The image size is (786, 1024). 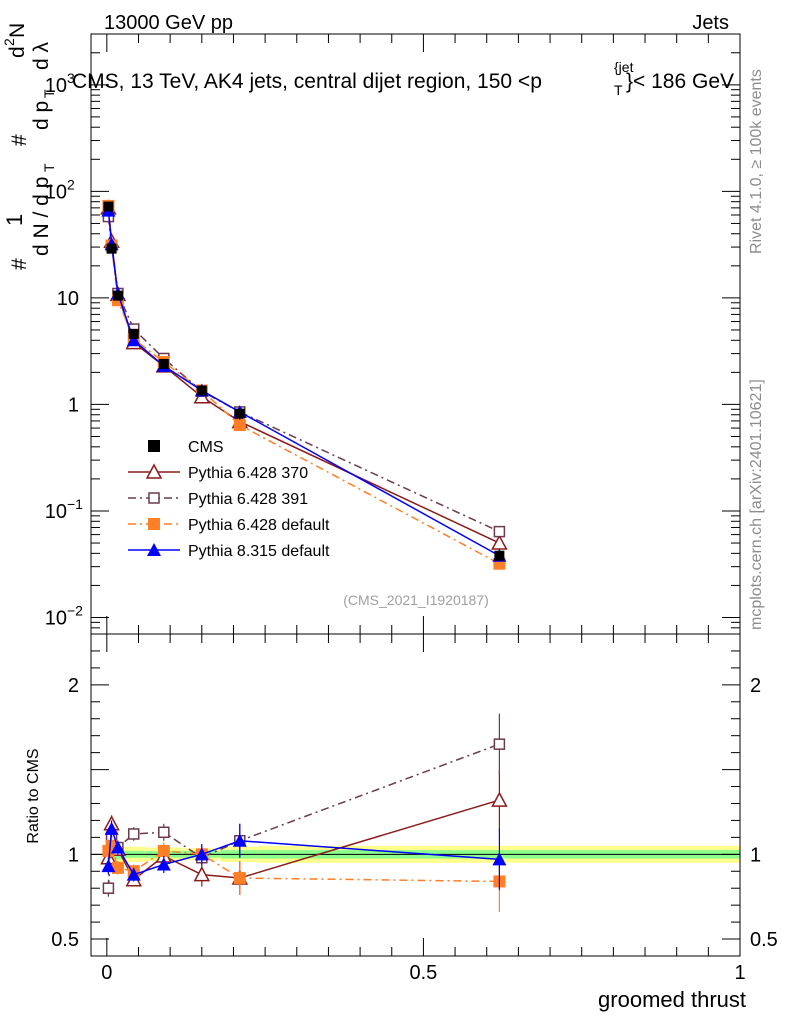 I want to click on ylabel-hash1: #, so click(x=19, y=264).